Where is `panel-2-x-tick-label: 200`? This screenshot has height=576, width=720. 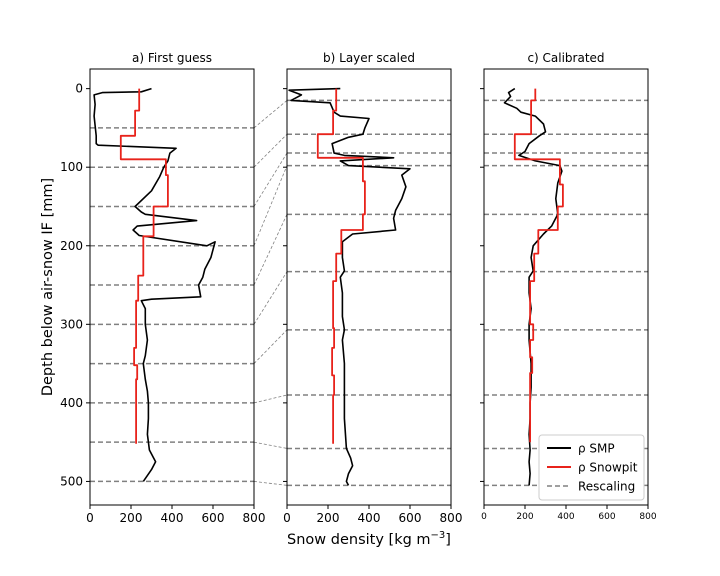 panel-2-x-tick-label: 200 is located at coordinates (328, 518).